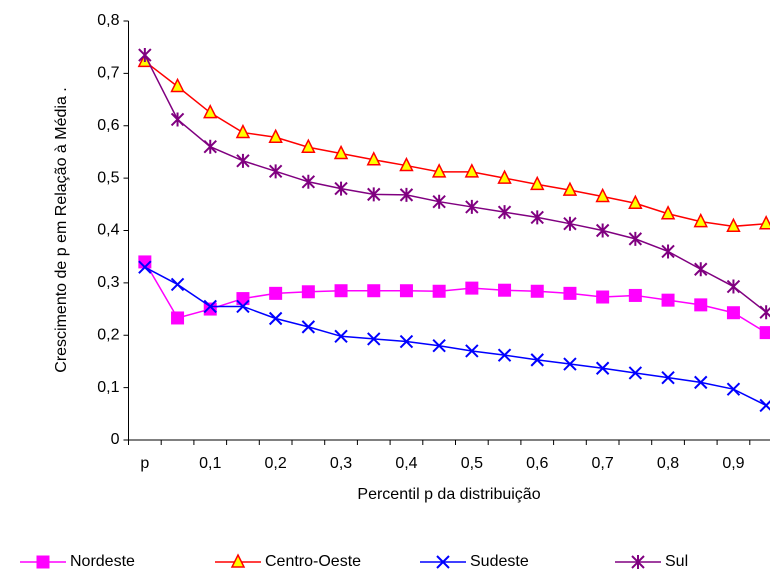 The height and width of the screenshot is (574, 770). I want to click on y-tick-label: 0,2, so click(108, 334).